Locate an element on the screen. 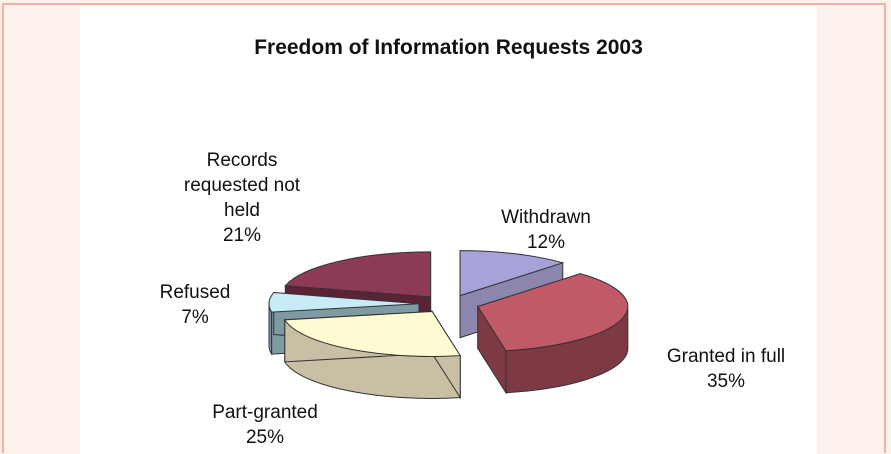  slice-label: Part-granted 25% is located at coordinates (265, 425).